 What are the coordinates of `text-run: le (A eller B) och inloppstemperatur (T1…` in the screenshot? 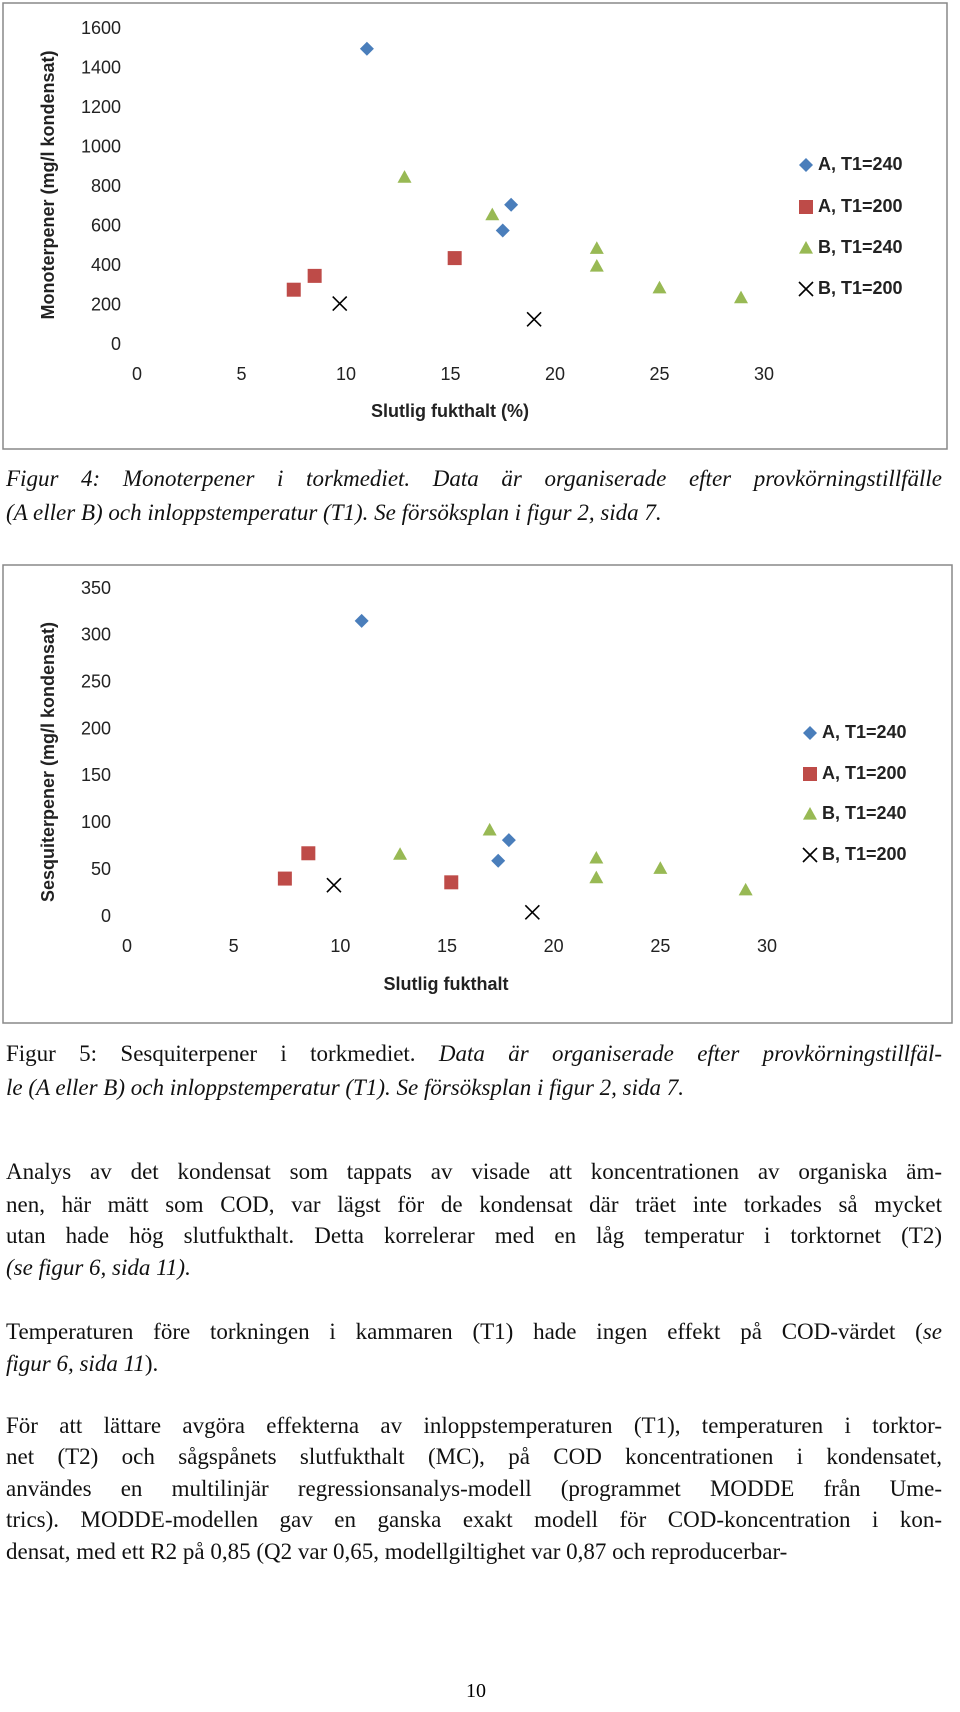 It's located at (345, 1087).